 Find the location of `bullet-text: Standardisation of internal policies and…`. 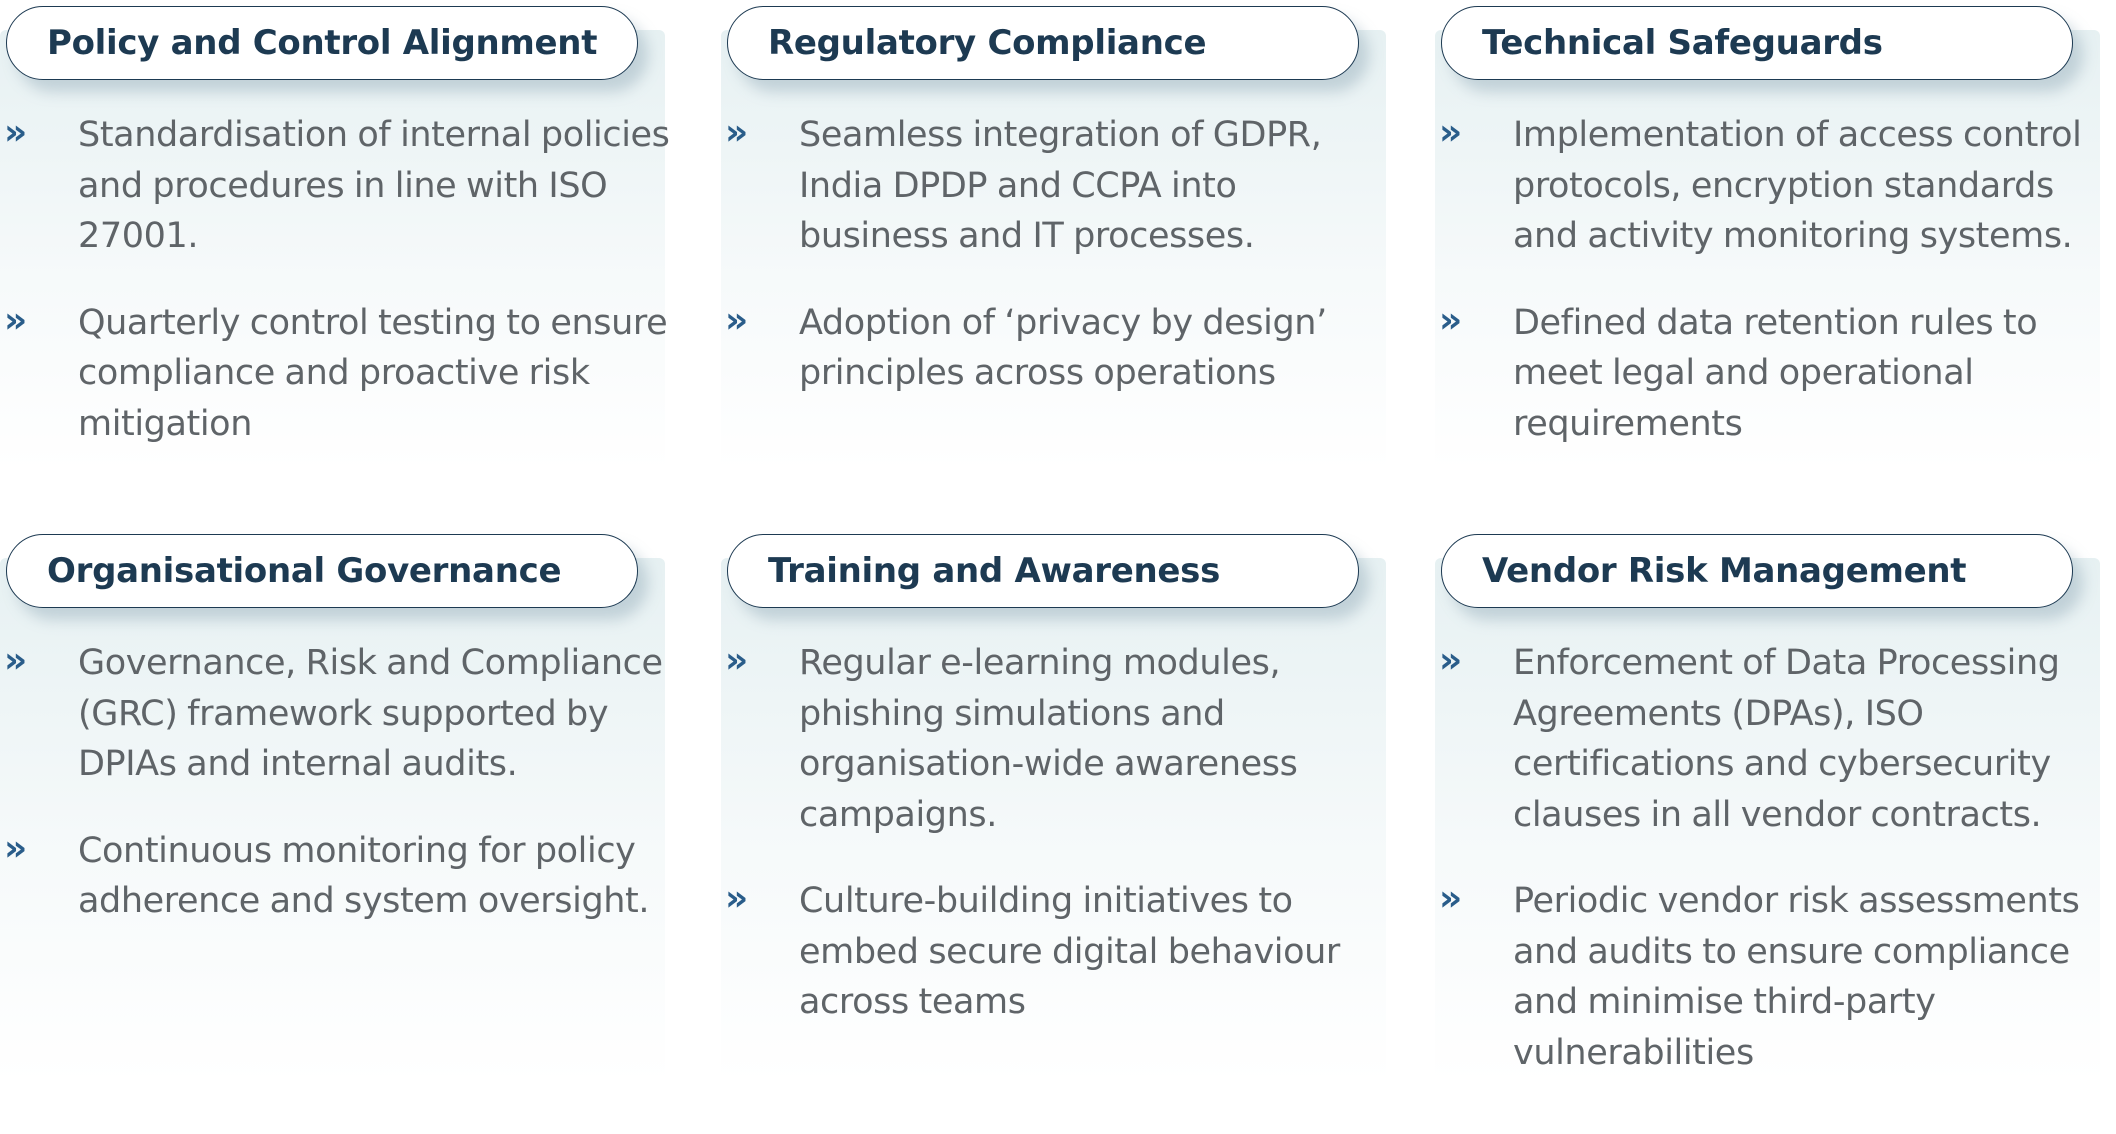

bullet-text: Standardisation of internal policies and… is located at coordinates (374, 185).